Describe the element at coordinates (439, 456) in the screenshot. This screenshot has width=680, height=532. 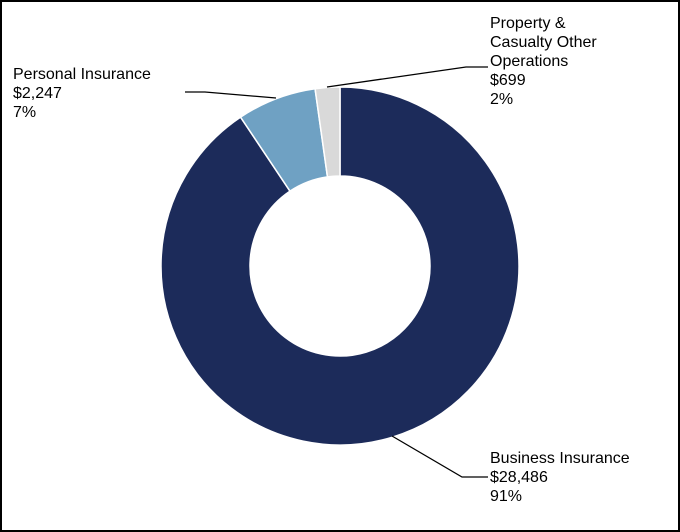
I see `leader-line-business` at that location.